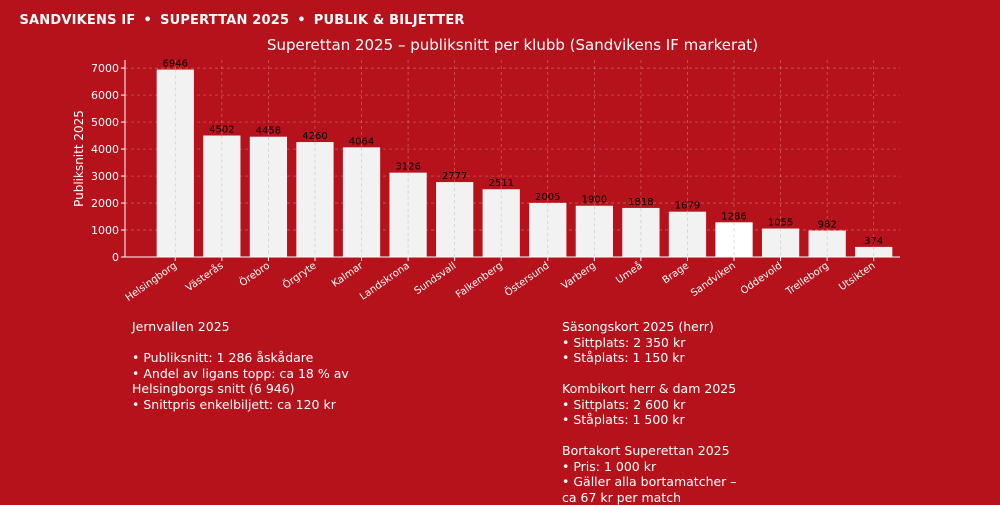 The image size is (1000, 505). What do you see at coordinates (299, 275) in the screenshot?
I see `x-tick-label: Örgryte` at bounding box center [299, 275].